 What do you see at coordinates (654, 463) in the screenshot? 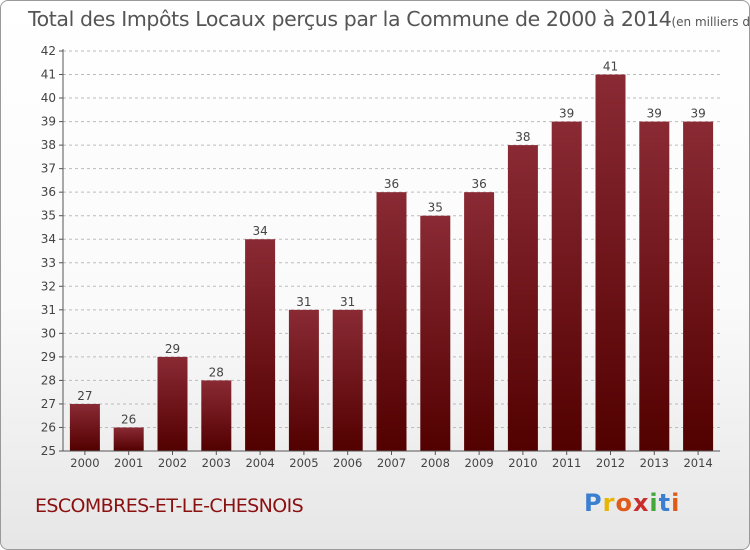
I see `x-tick-label-2013: 2013` at bounding box center [654, 463].